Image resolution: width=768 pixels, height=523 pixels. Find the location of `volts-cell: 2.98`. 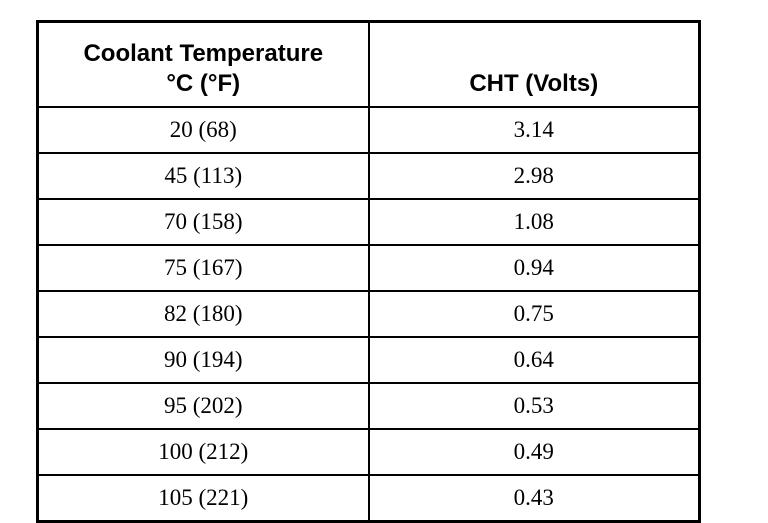

volts-cell: 2.98 is located at coordinates (534, 176).